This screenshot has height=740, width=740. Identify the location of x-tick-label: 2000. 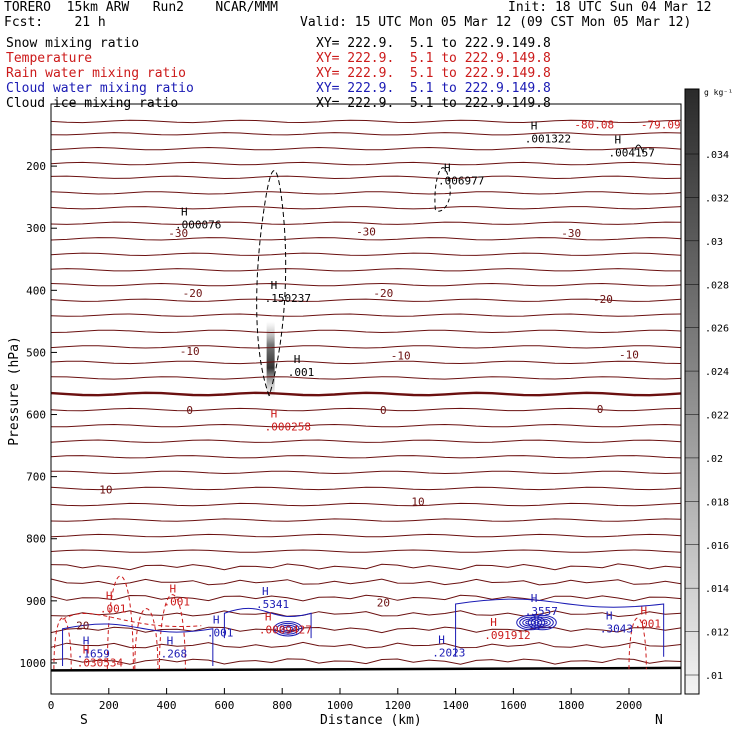
(629, 705).